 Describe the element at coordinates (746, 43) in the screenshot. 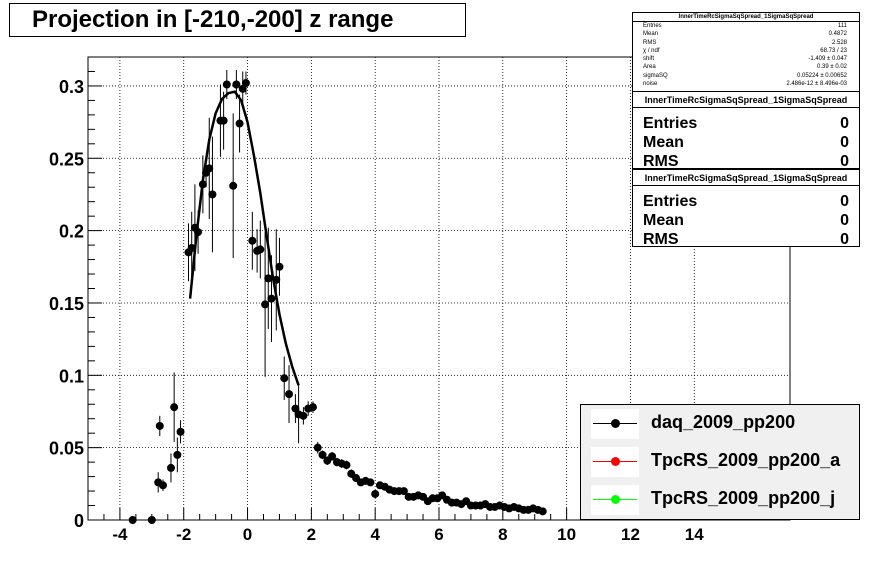

I see `stats-row: RMS 2.528` at that location.